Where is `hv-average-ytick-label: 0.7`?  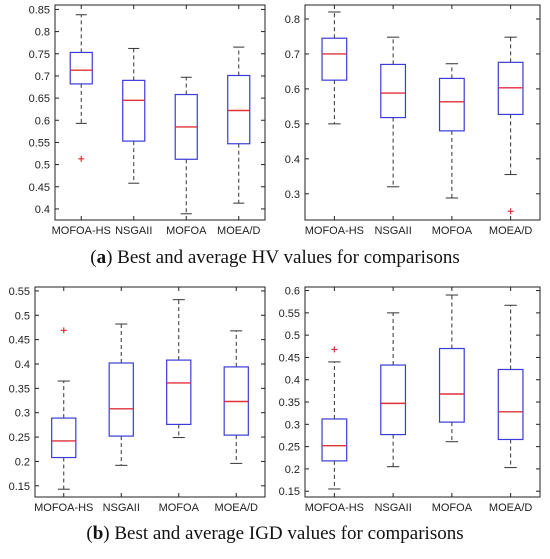 hv-average-ytick-label: 0.7 is located at coordinates (292, 55).